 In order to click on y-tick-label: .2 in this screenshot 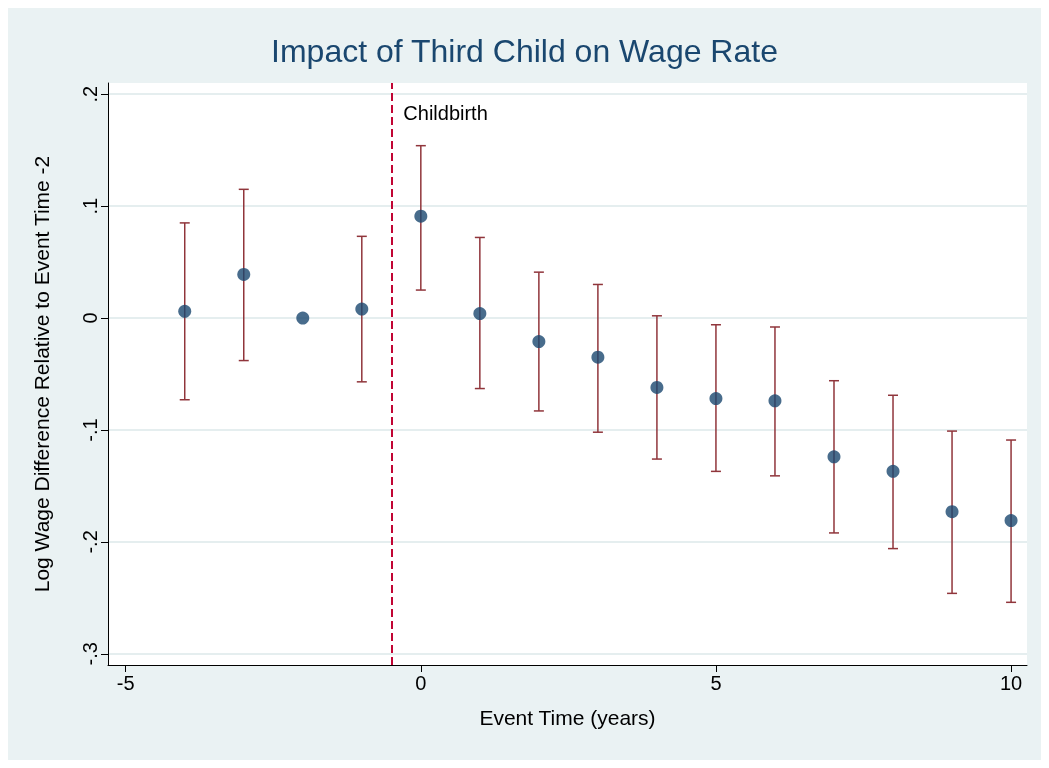, I will do `click(90, 94)`.